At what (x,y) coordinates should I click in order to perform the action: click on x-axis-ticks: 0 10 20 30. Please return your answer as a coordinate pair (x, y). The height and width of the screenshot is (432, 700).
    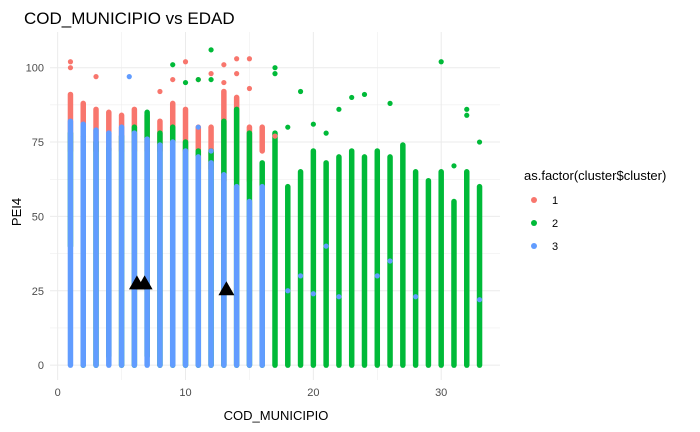
    Looking at the image, I should click on (251, 393).